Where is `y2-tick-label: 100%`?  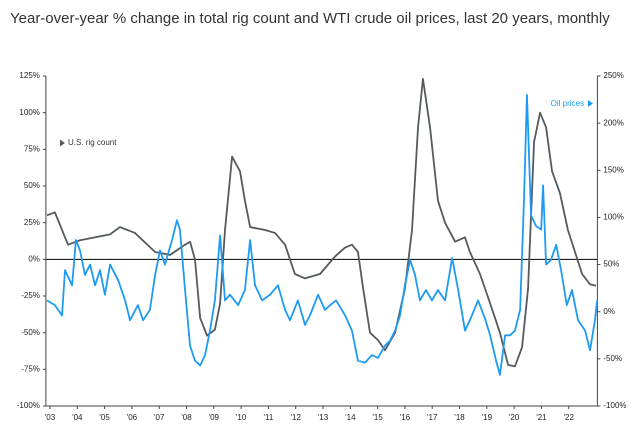
y2-tick-label: 100% is located at coordinates (613, 217).